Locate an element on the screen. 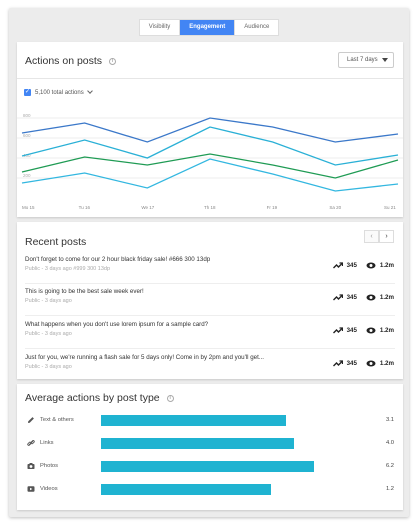 The height and width of the screenshot is (524, 418). tab-bar: Visibility Engagement Audience is located at coordinates (209, 27).